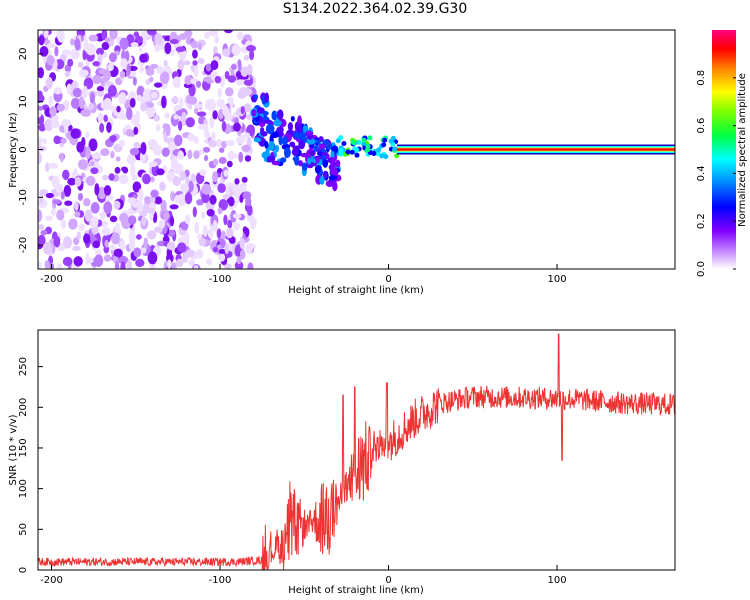  What do you see at coordinates (23, 197) in the screenshot?
I see `y-tick-label: -10` at bounding box center [23, 197].